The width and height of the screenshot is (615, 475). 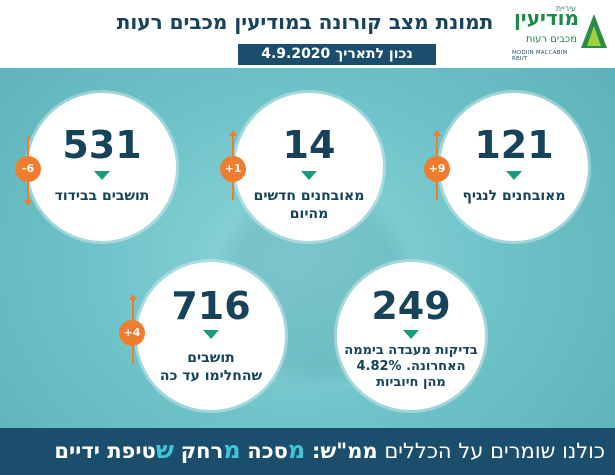 What do you see at coordinates (514, 145) in the screenshot?
I see `stat-value: 121` at bounding box center [514, 145].